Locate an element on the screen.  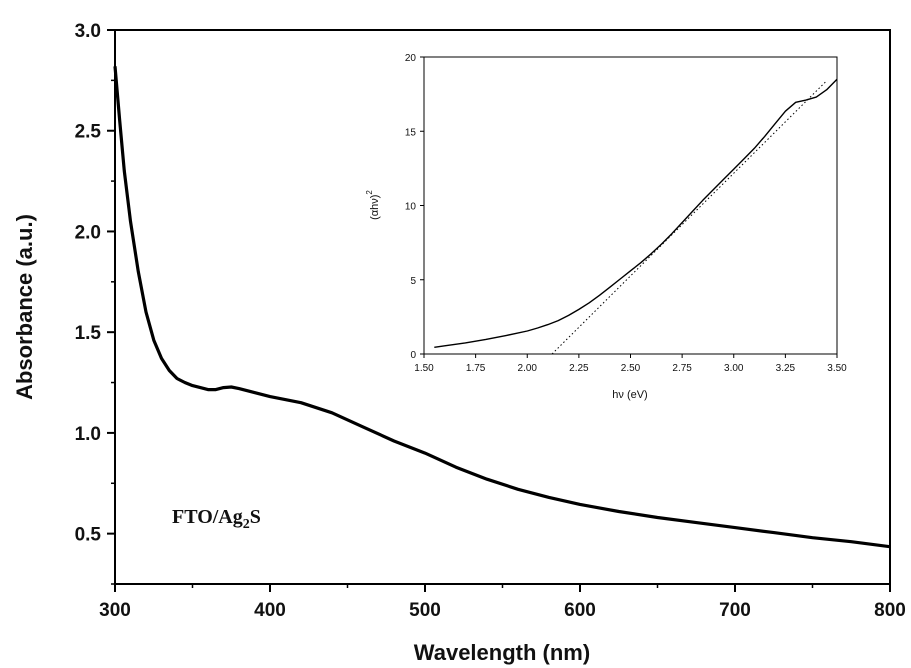
inset-x-tick-label: 3.00 is located at coordinates (734, 368).